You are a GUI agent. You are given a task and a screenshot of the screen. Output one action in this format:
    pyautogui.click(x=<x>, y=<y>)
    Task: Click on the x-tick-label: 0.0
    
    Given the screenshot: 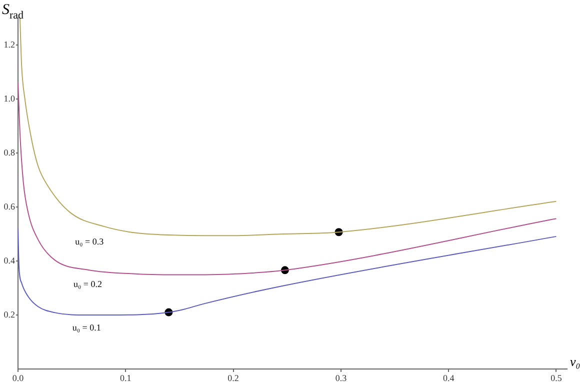 What is the action you would take?
    pyautogui.click(x=18, y=377)
    